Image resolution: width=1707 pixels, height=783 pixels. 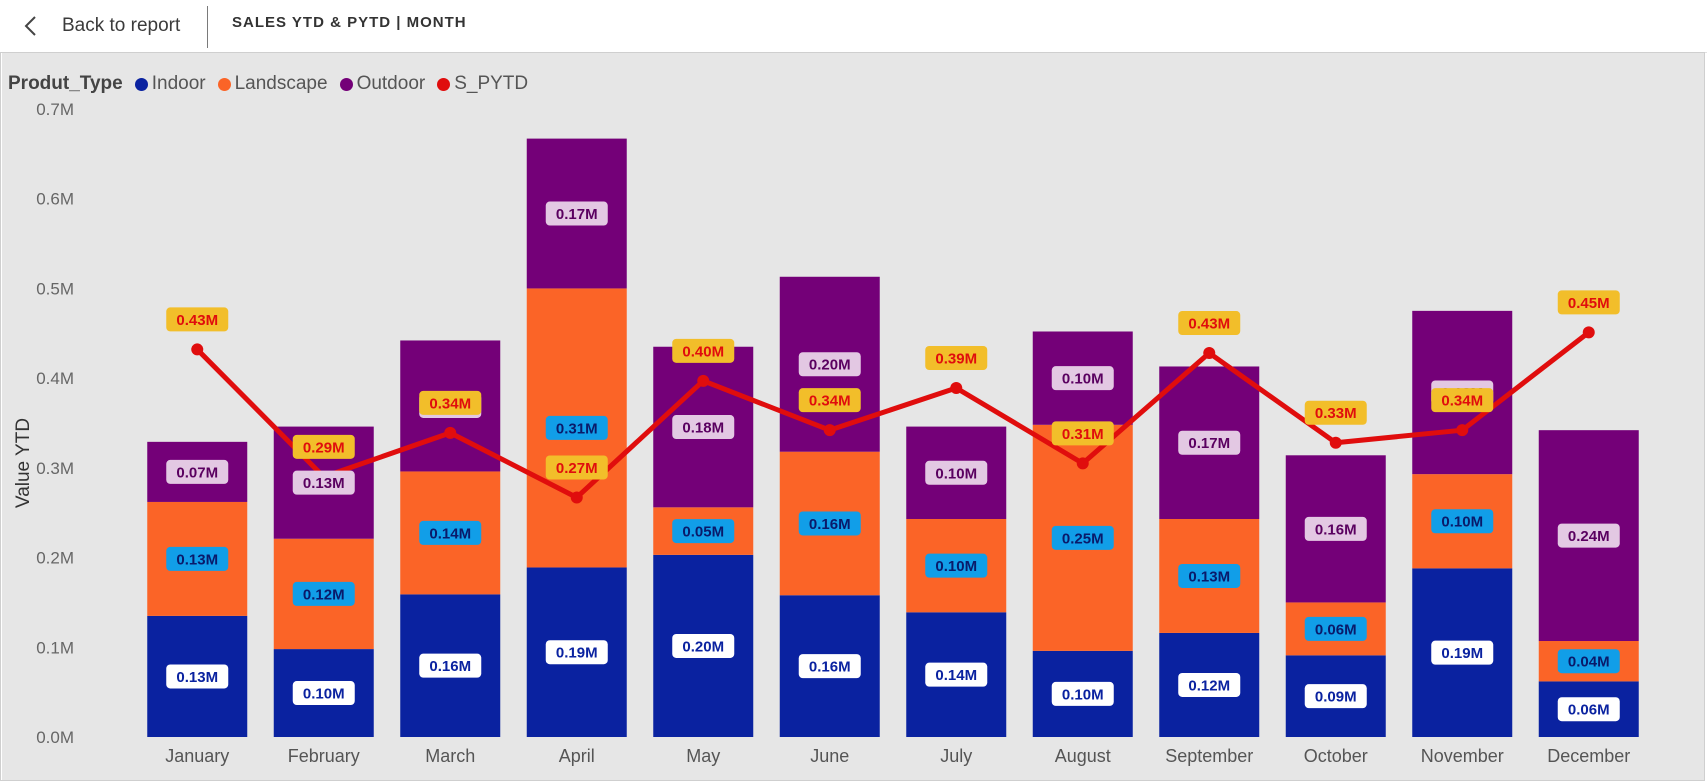 I want to click on data-label-s-pytd: 0.40M, so click(x=703, y=351).